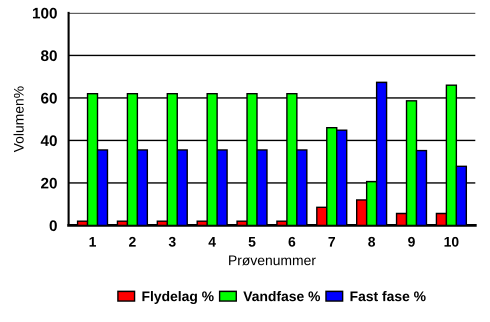  I want to click on y-axis-title: Volumen%, so click(19, 119).